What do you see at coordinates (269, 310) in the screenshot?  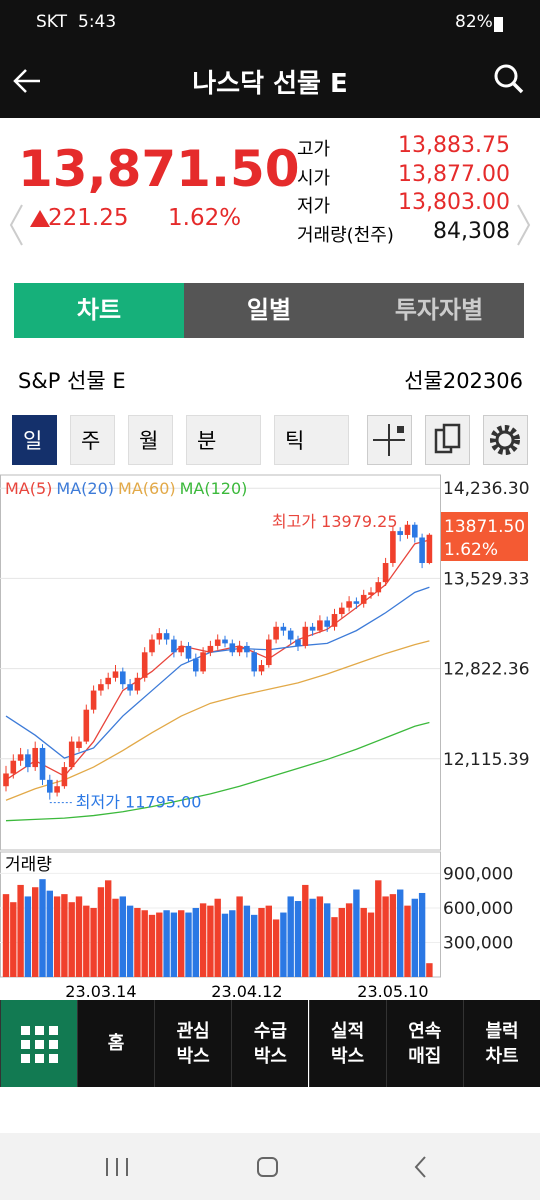 I see `tab: 일별` at bounding box center [269, 310].